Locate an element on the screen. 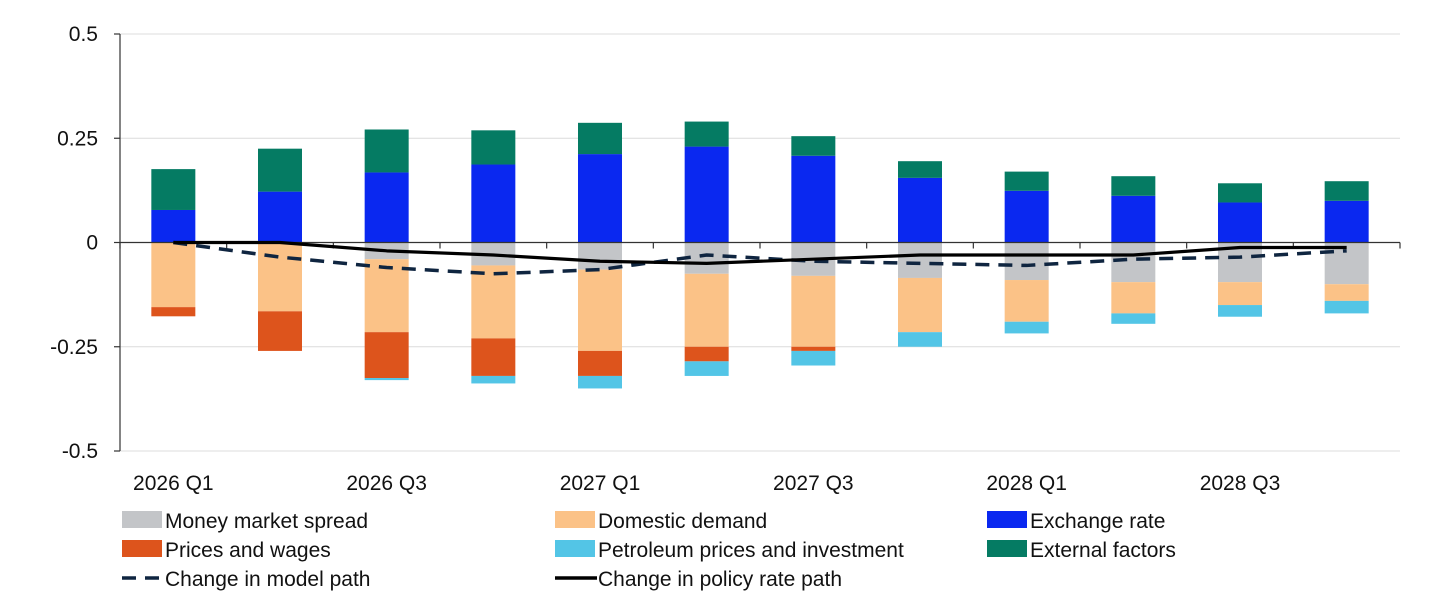 This screenshot has height=598, width=1445. bar-external-factors-2028-q2 is located at coordinates (1133, 186).